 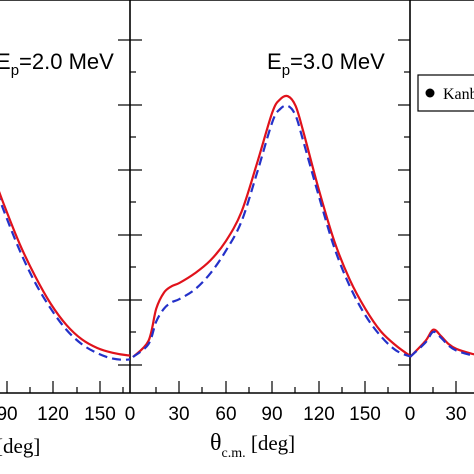 What do you see at coordinates (136, 202) in the screenshot?
I see `y-ticks-middle` at bounding box center [136, 202].